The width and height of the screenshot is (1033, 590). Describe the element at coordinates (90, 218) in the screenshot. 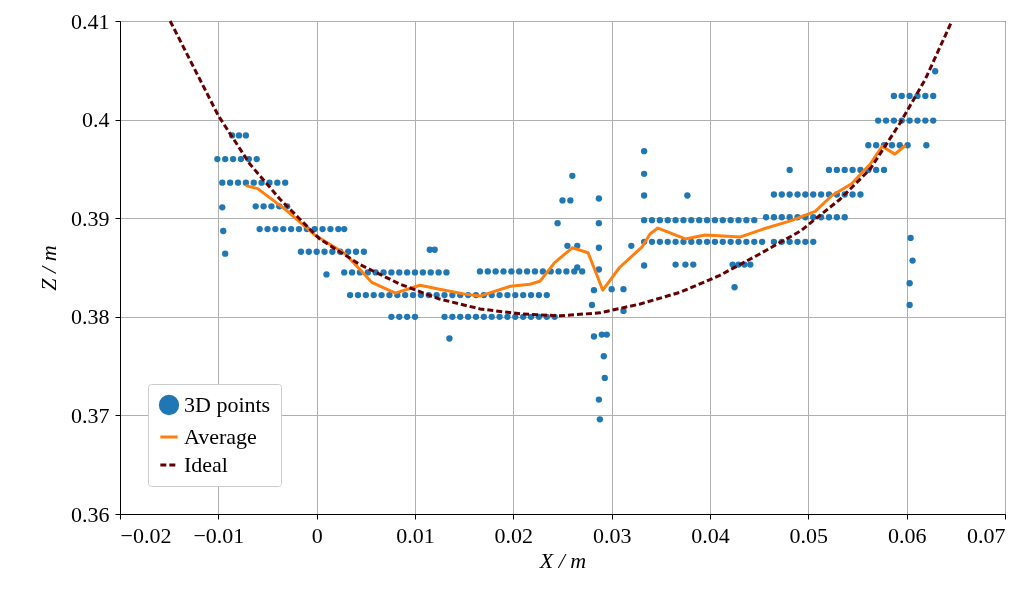

I see `y-tick-label: 0.39` at that location.